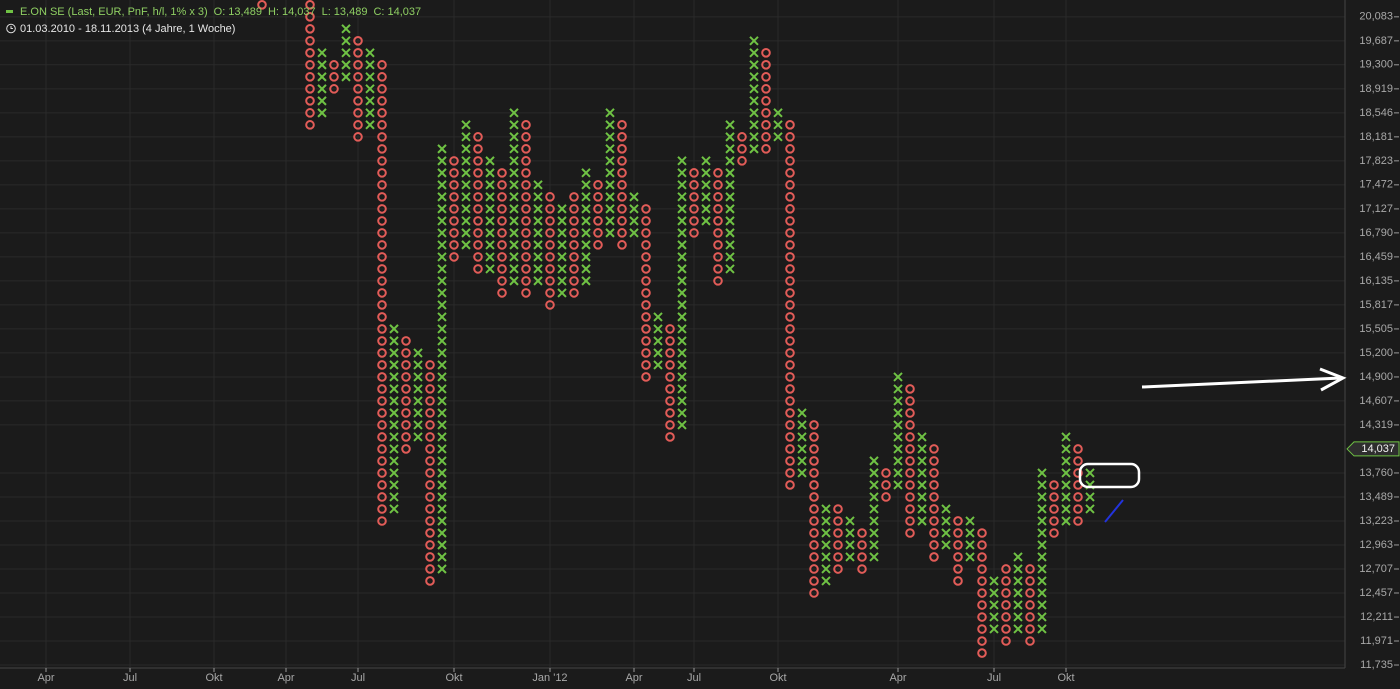 The height and width of the screenshot is (689, 1400). I want to click on y-tick-label: 13,489, so click(1376, 497).